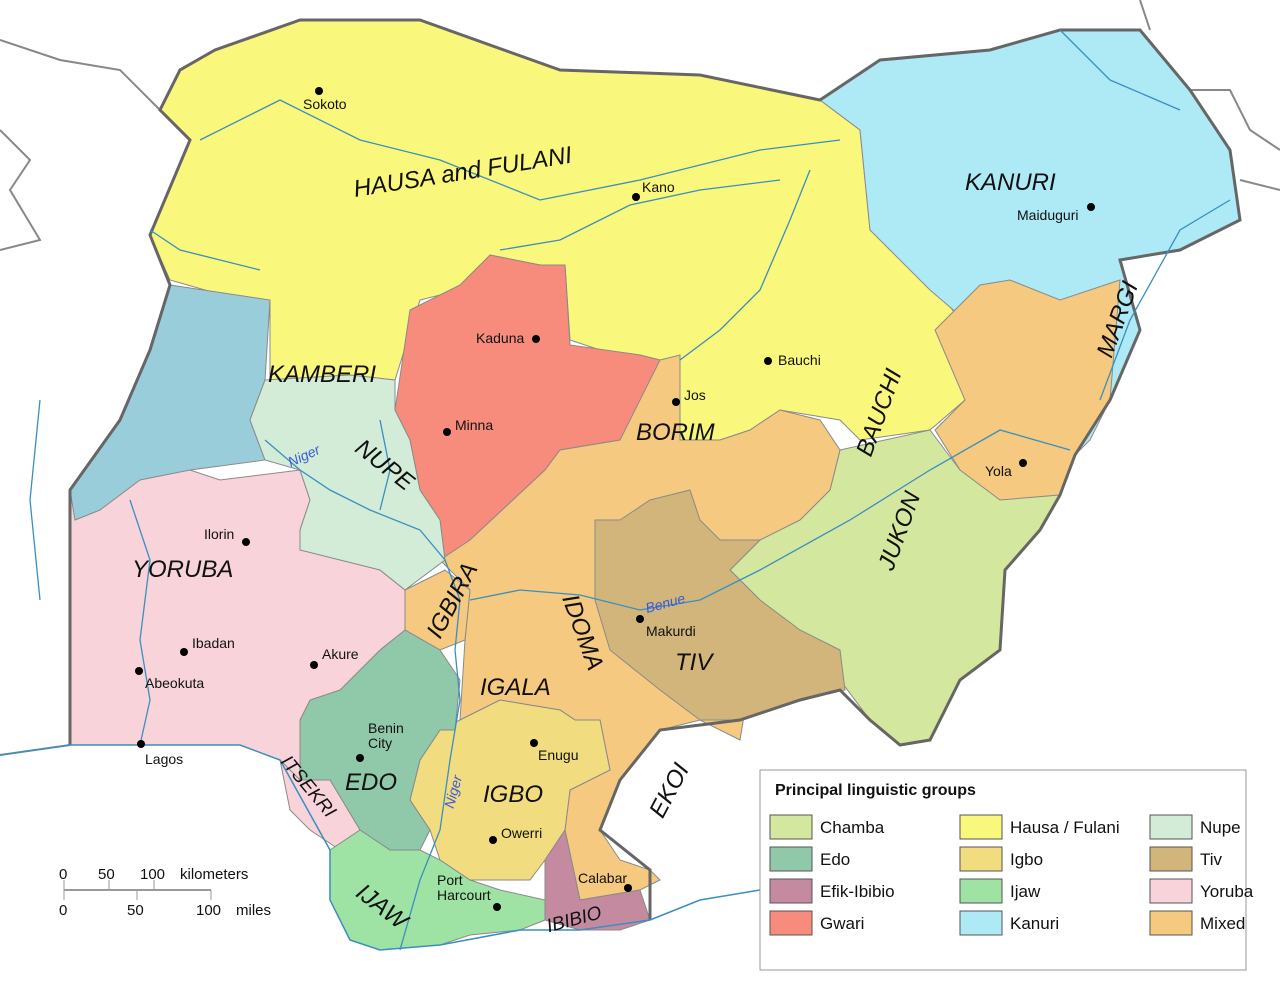  I want to click on city-label: Jos, so click(695, 395).